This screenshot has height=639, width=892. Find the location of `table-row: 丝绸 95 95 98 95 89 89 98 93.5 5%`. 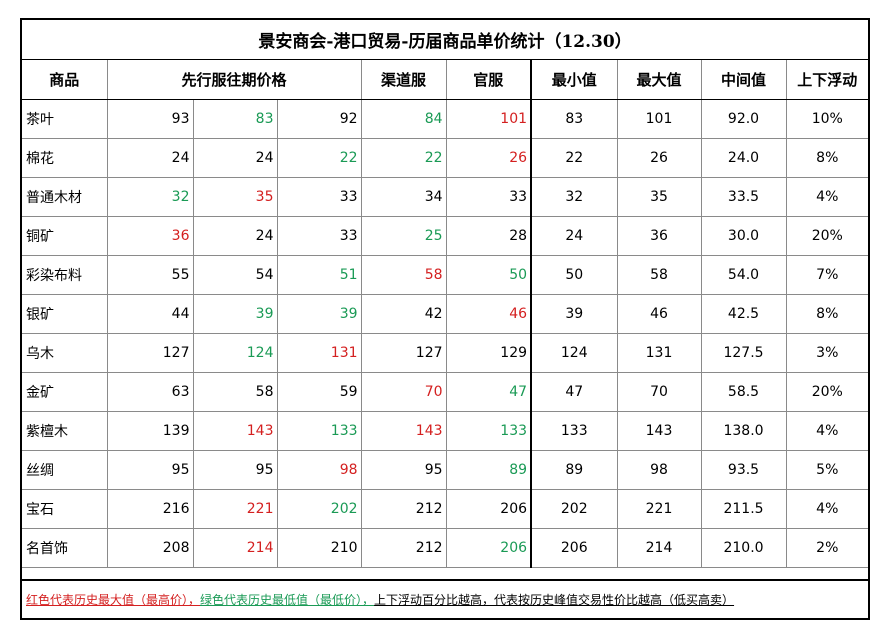

table-row: 丝绸 95 95 98 95 89 89 98 93.5 5% is located at coordinates (445, 469).